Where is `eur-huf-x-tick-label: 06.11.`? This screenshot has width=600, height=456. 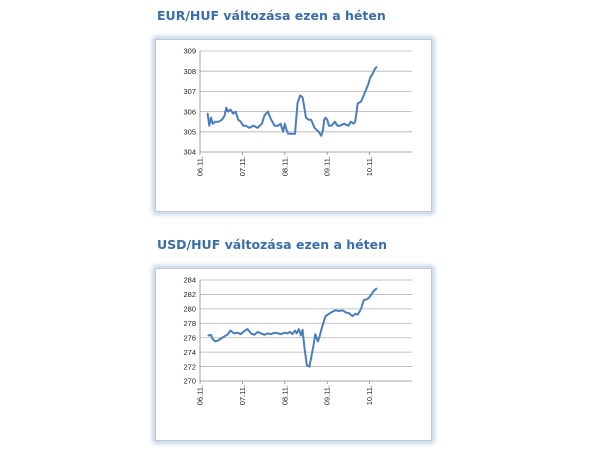 eur-huf-x-tick-label: 06.11. is located at coordinates (200, 166).